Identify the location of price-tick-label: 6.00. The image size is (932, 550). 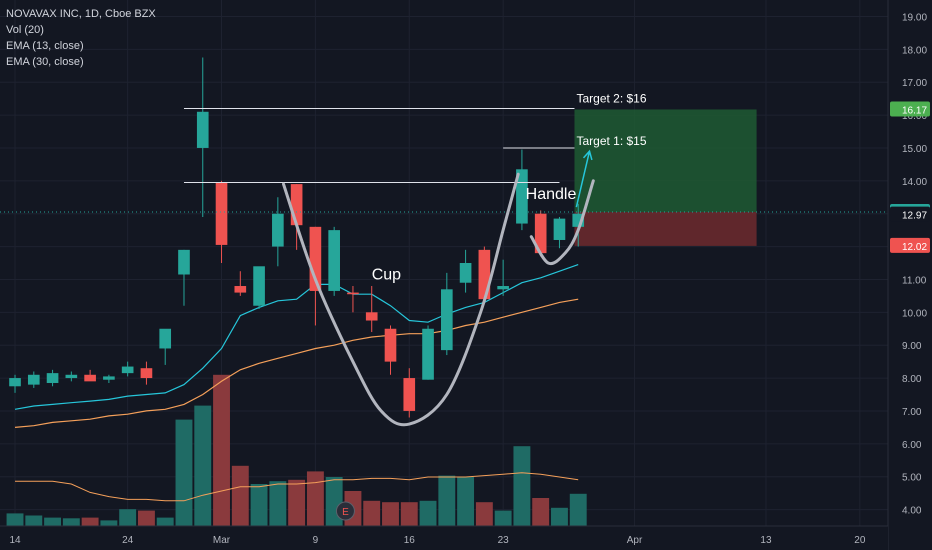
(912, 445).